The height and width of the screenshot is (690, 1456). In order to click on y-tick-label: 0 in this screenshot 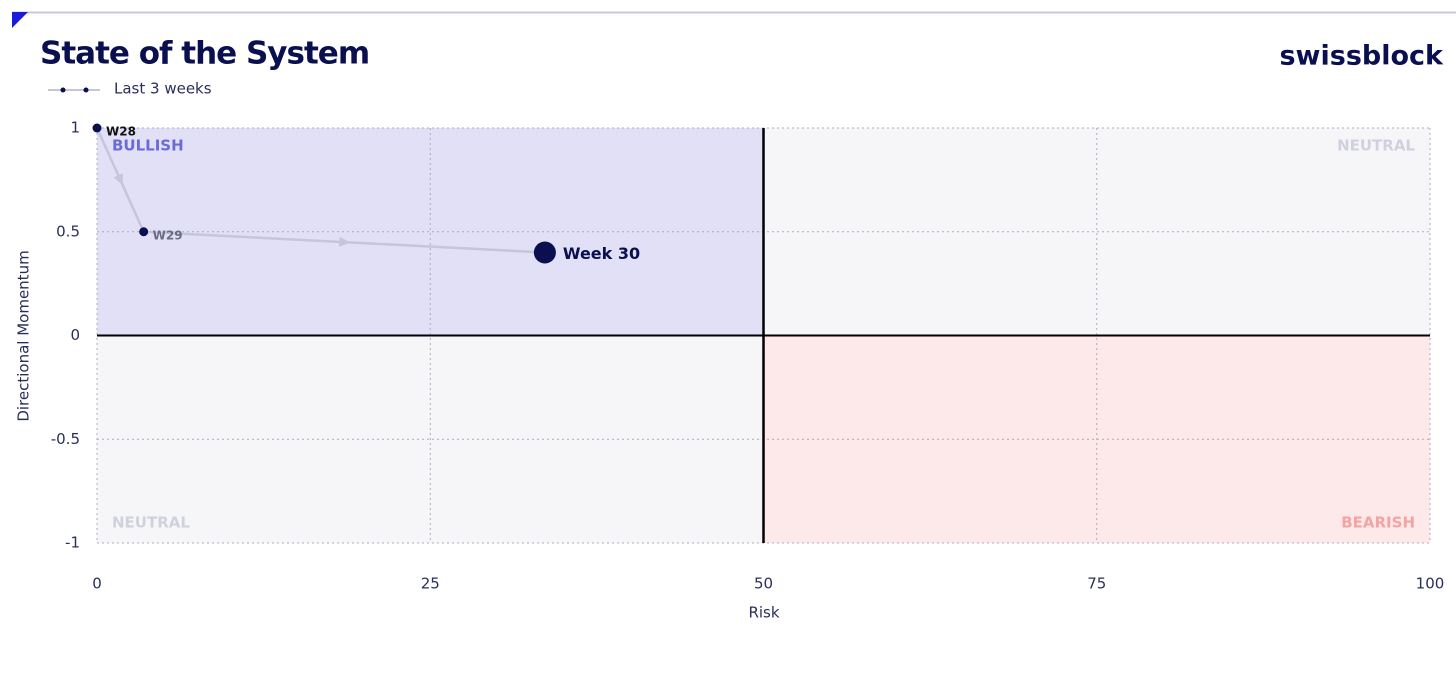, I will do `click(75, 335)`.